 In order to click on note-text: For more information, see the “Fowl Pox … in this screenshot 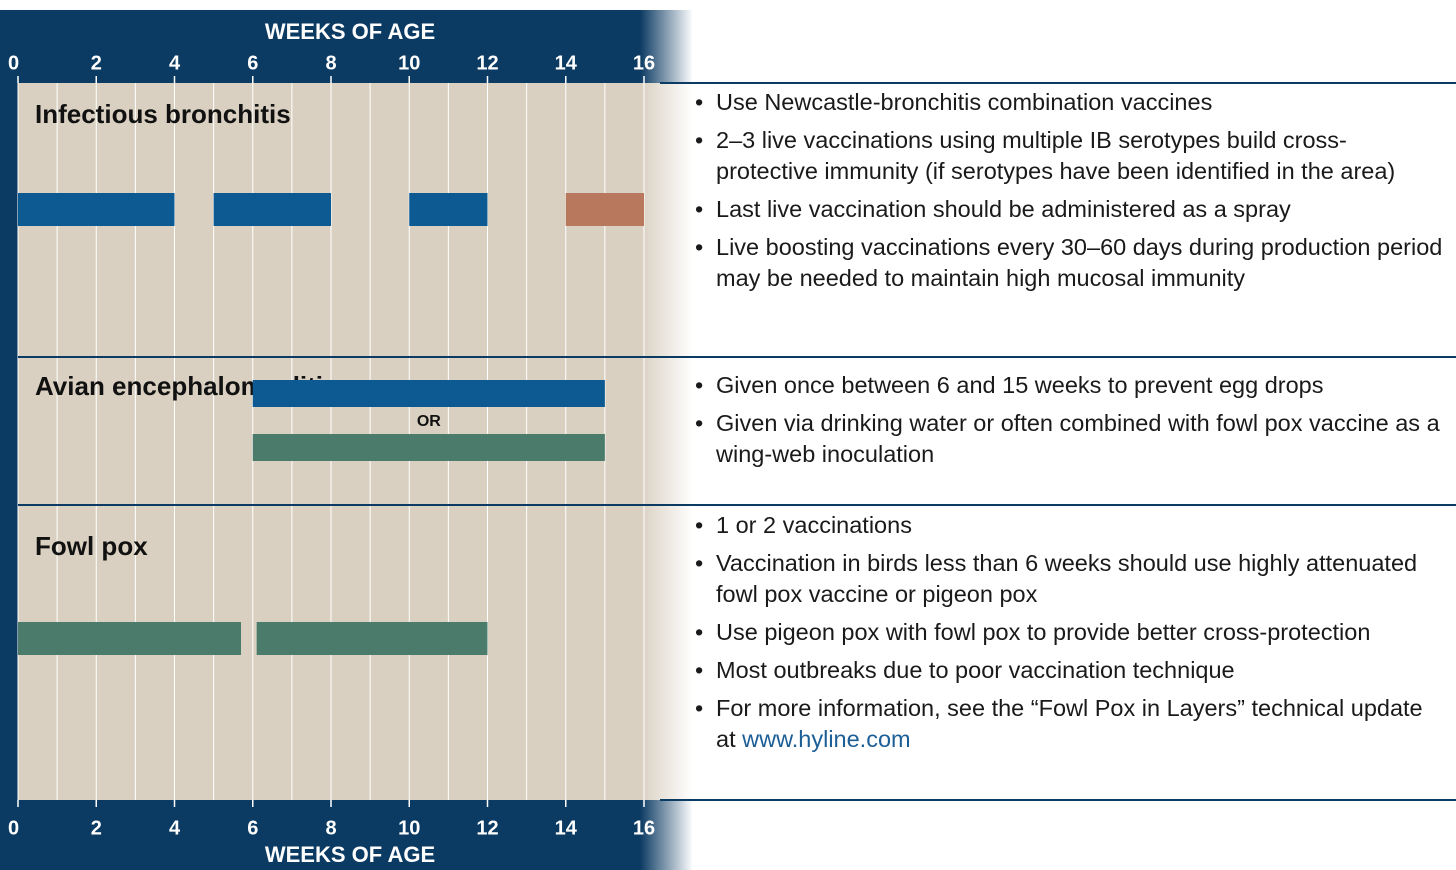, I will do `click(1069, 723)`.